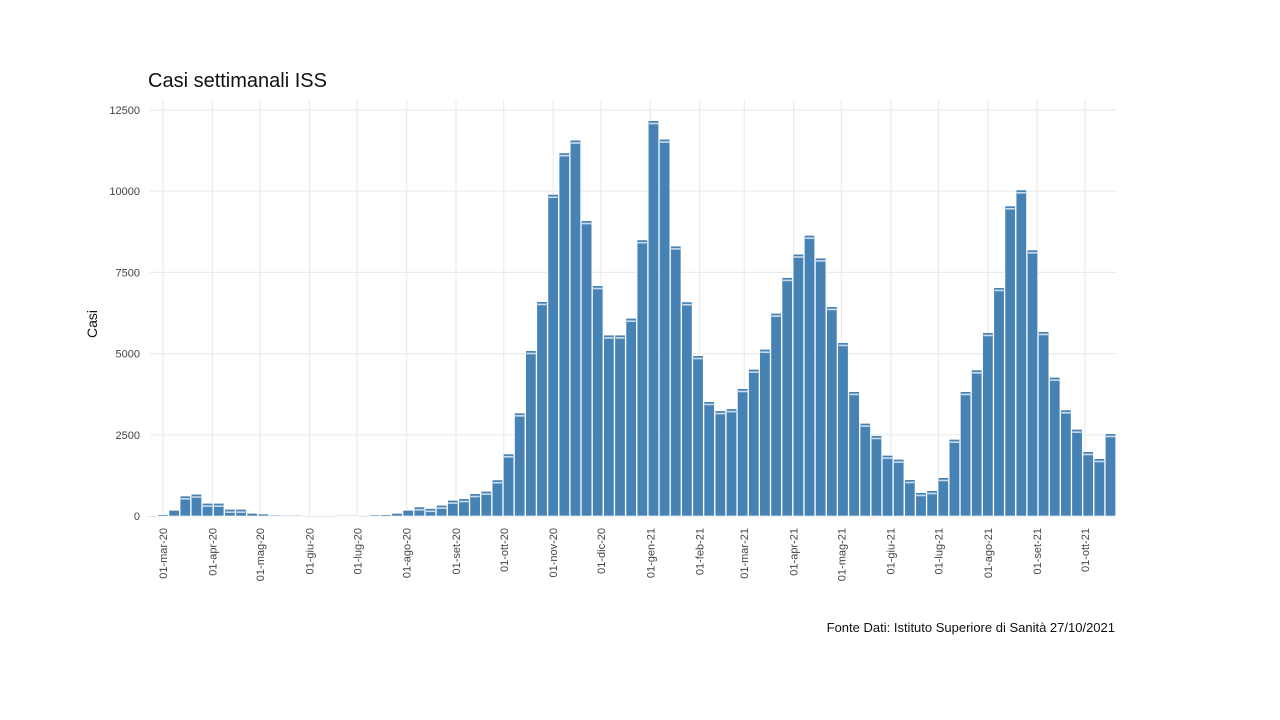  What do you see at coordinates (989, 553) in the screenshot?
I see `x-tick-label: 01-ago-21` at bounding box center [989, 553].